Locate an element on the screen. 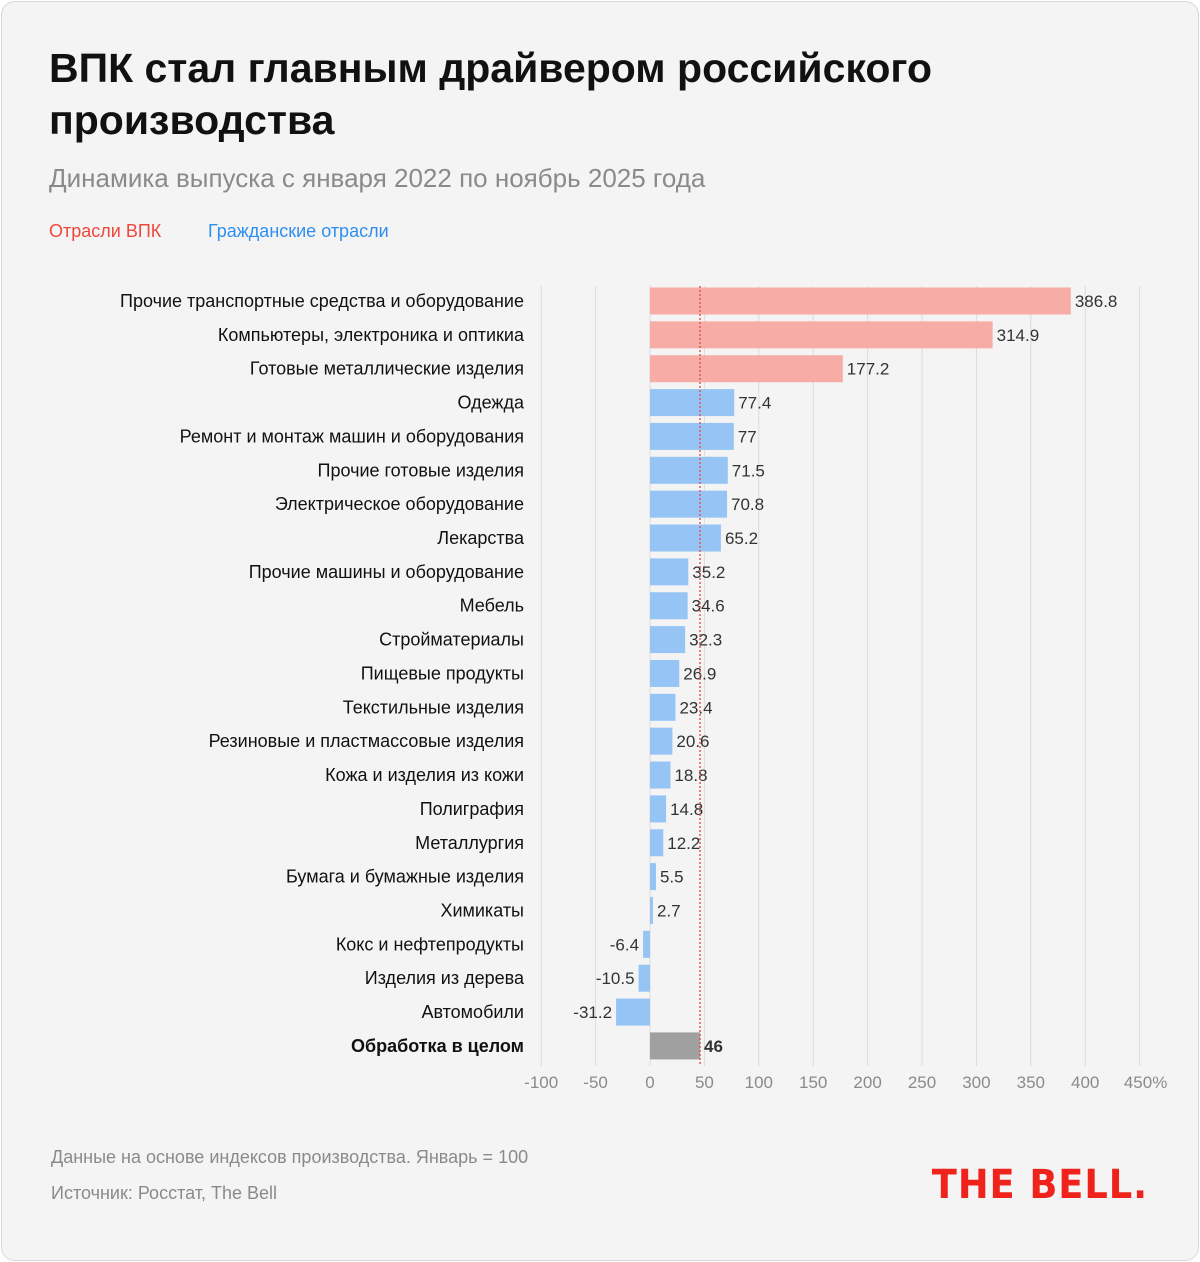  category-label: Стройматериалы is located at coordinates (451, 640).